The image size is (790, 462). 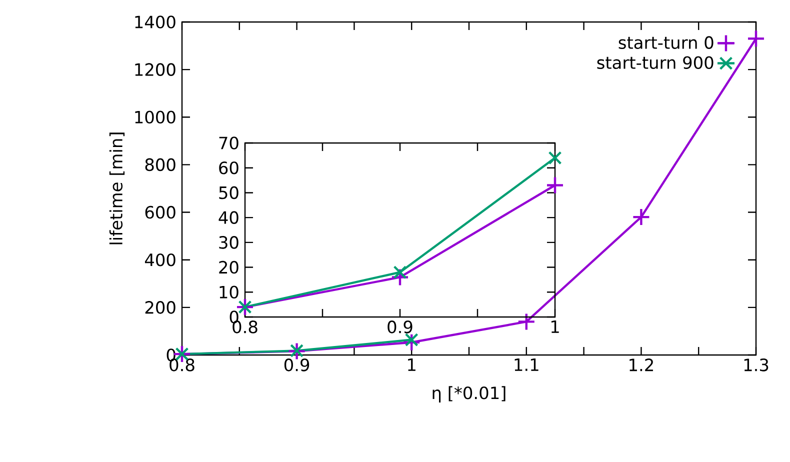 What do you see at coordinates (526, 364) in the screenshot?
I see `x-tick-label: 1.1` at bounding box center [526, 364].